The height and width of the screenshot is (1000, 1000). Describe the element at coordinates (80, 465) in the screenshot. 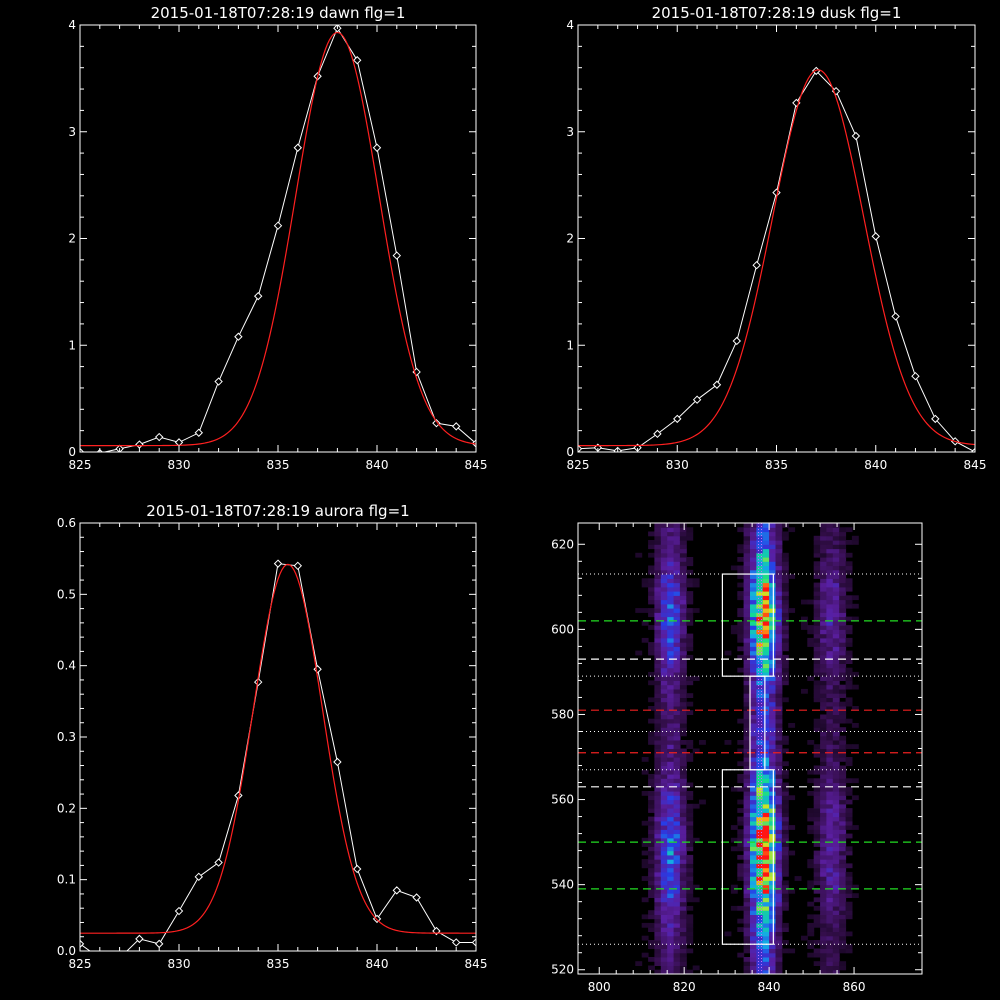

I see `x-tick-label: 825` at that location.